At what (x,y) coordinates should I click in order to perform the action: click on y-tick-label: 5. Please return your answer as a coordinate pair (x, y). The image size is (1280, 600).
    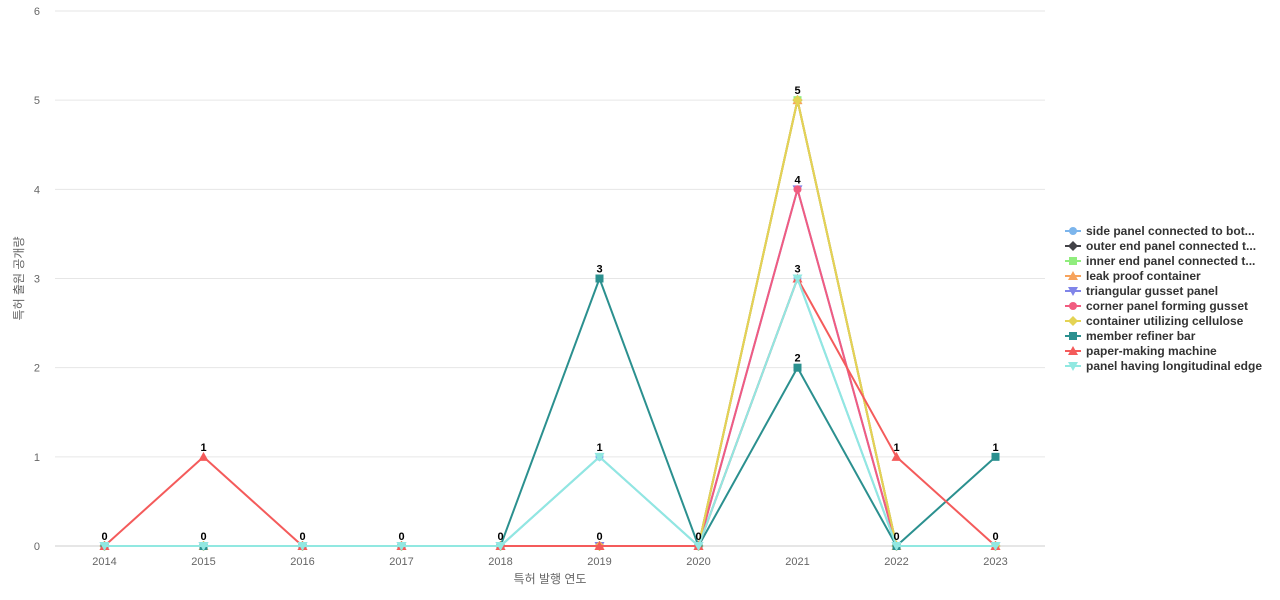
    Looking at the image, I should click on (37, 101).